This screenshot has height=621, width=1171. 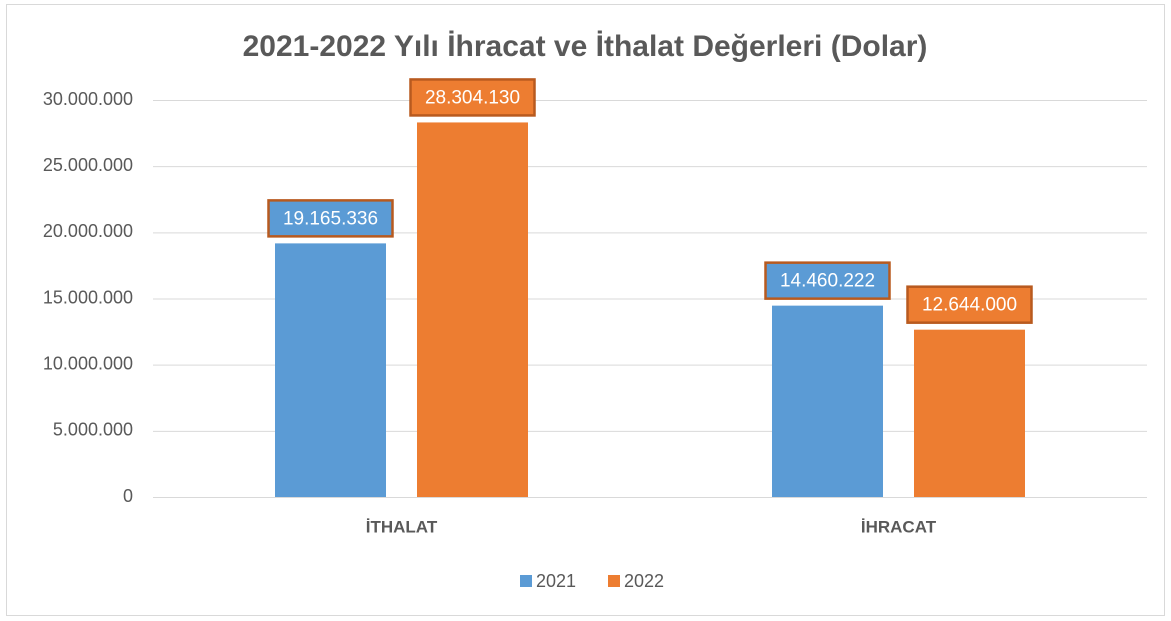 I want to click on legend-label: 2022, so click(x=644, y=581).